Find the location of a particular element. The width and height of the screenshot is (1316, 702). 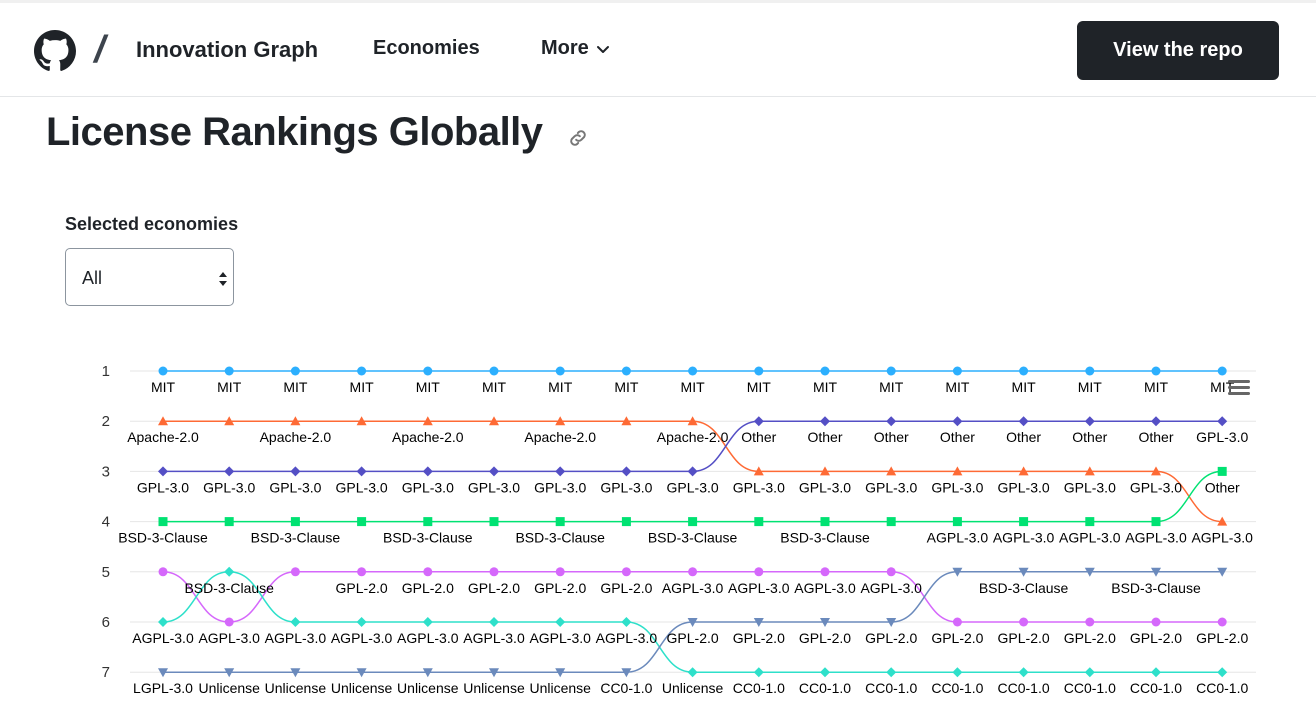

economies-select: All is located at coordinates (149, 277).